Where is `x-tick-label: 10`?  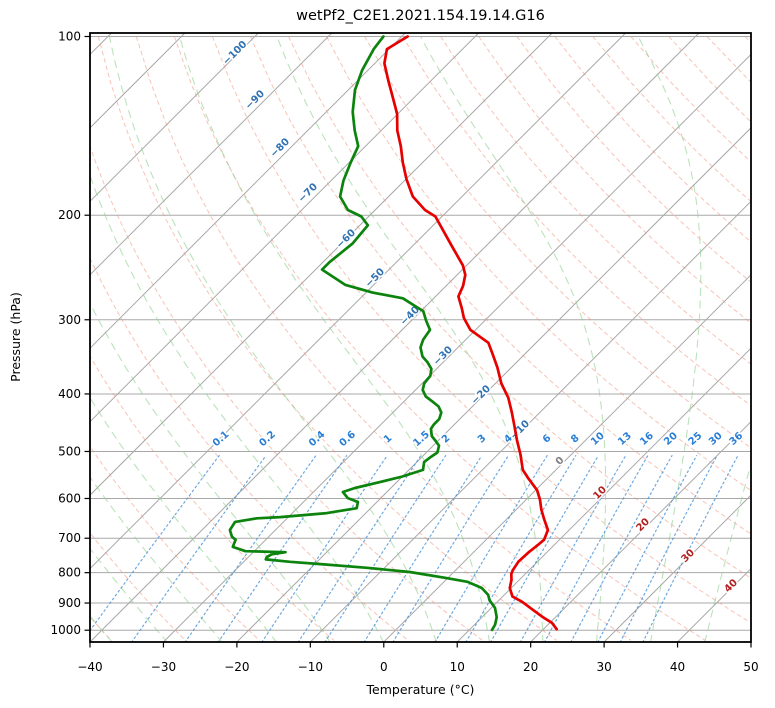 x-tick-label: 10 is located at coordinates (457, 667).